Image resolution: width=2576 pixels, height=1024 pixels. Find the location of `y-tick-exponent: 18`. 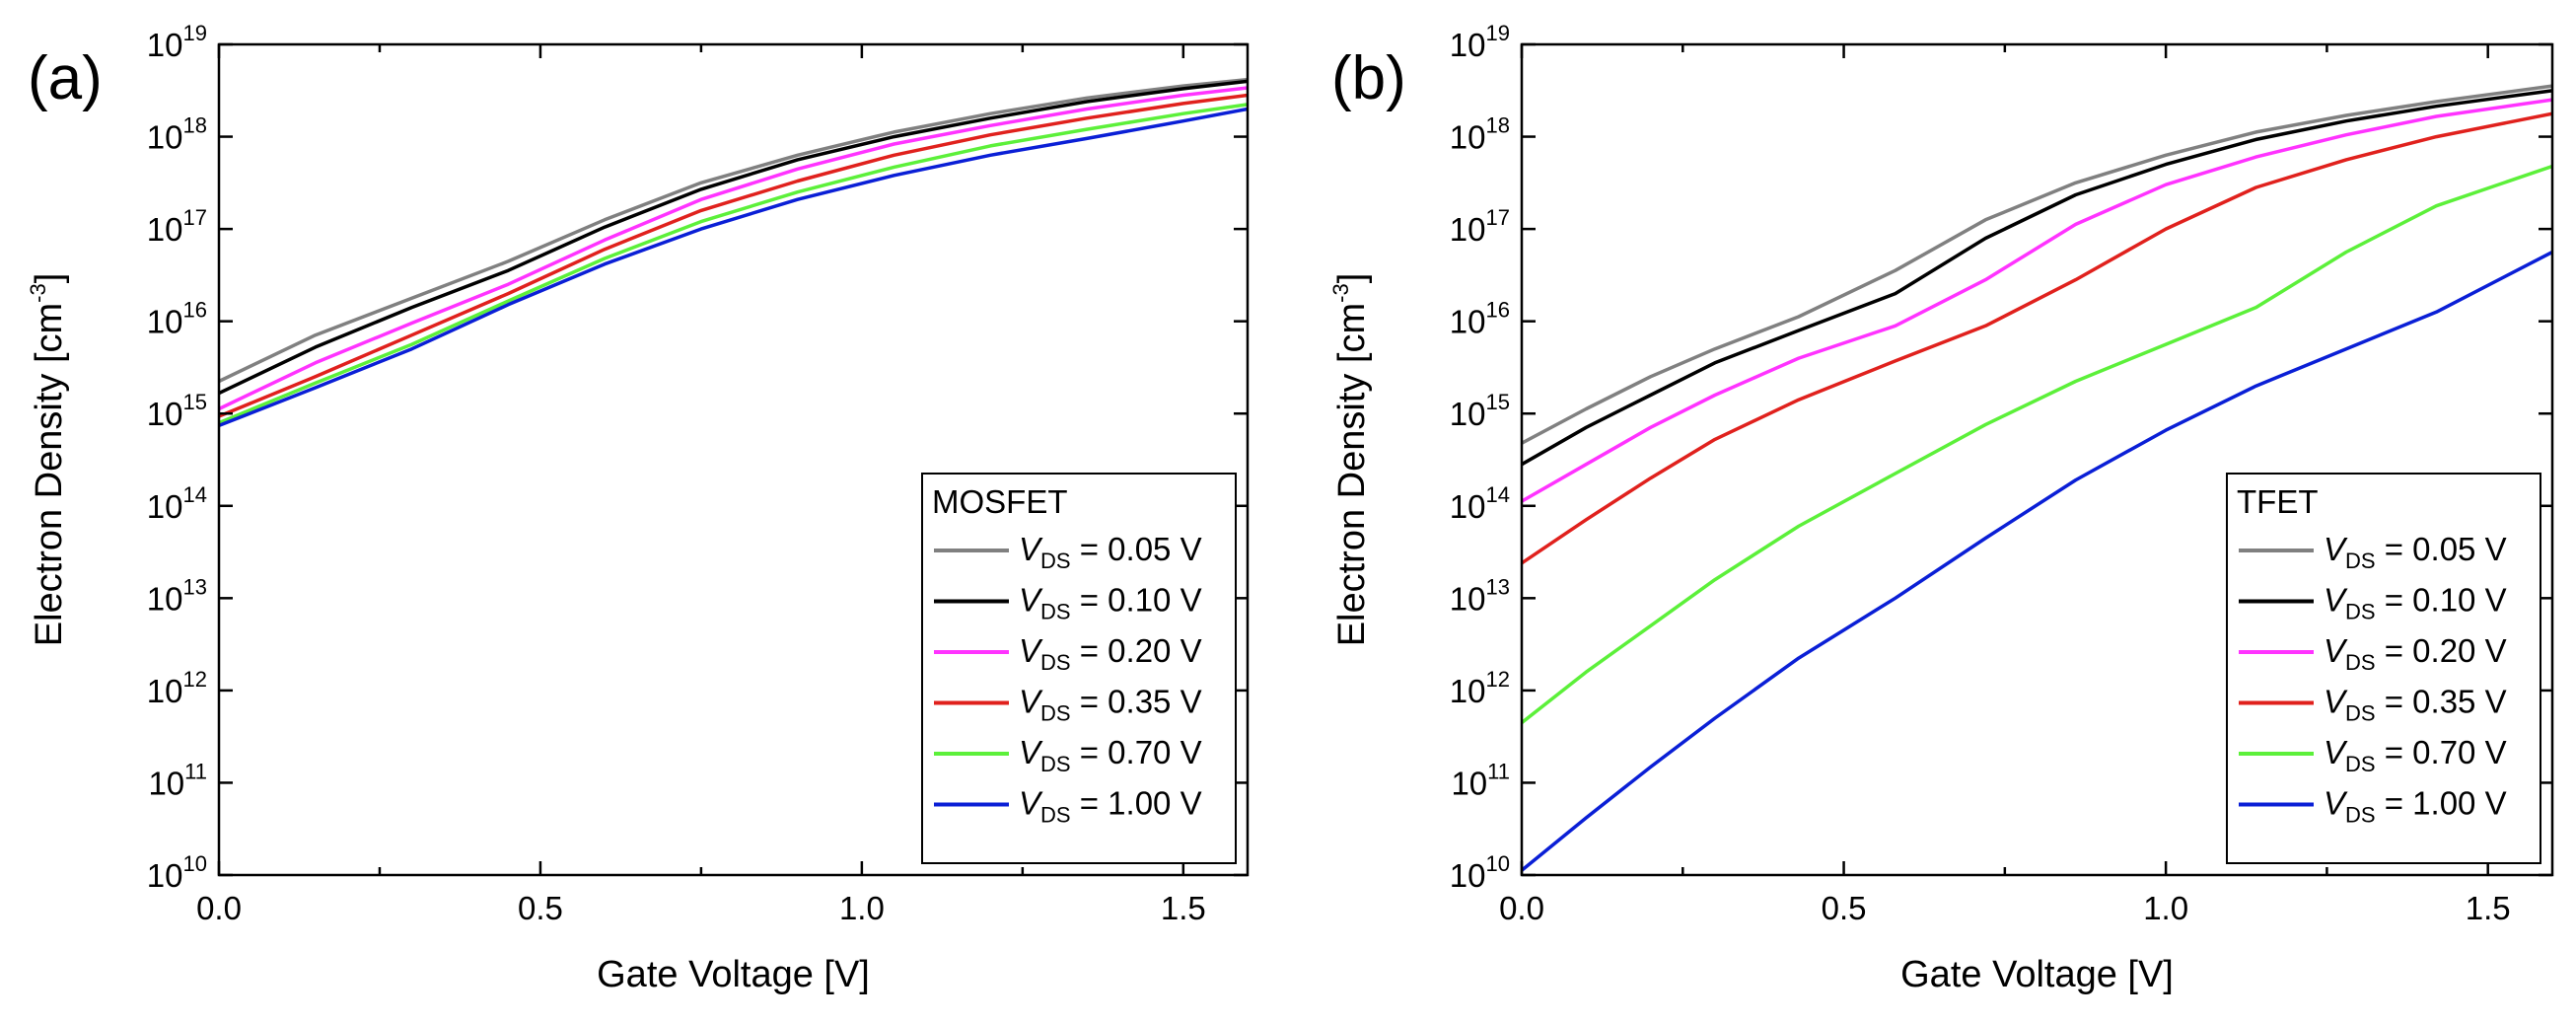

y-tick-exponent: 18 is located at coordinates (195, 125).